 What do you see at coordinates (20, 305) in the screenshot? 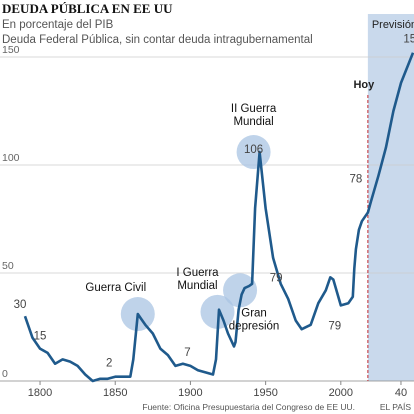
I see `annotation: 30` at bounding box center [20, 305].